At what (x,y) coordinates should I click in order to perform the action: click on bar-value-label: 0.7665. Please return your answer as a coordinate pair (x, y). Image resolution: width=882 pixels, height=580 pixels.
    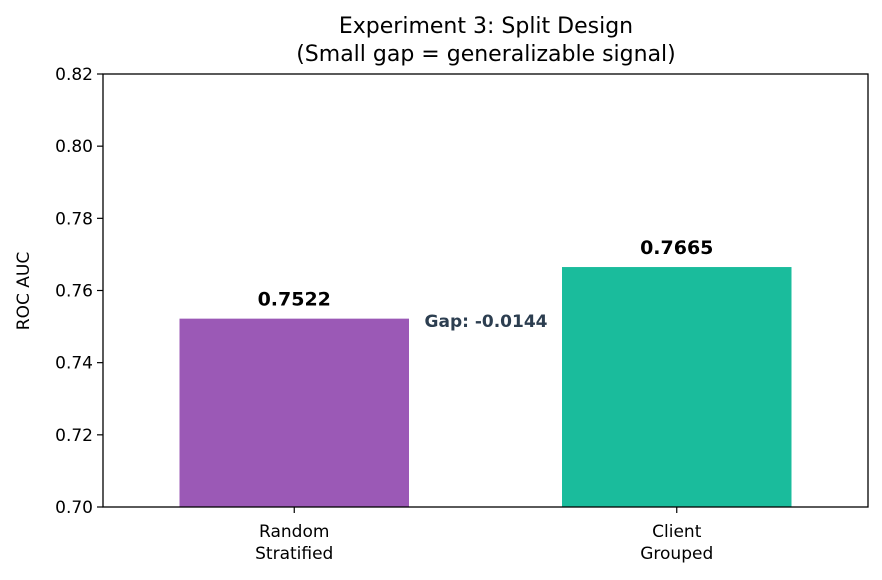
    Looking at the image, I should click on (676, 248).